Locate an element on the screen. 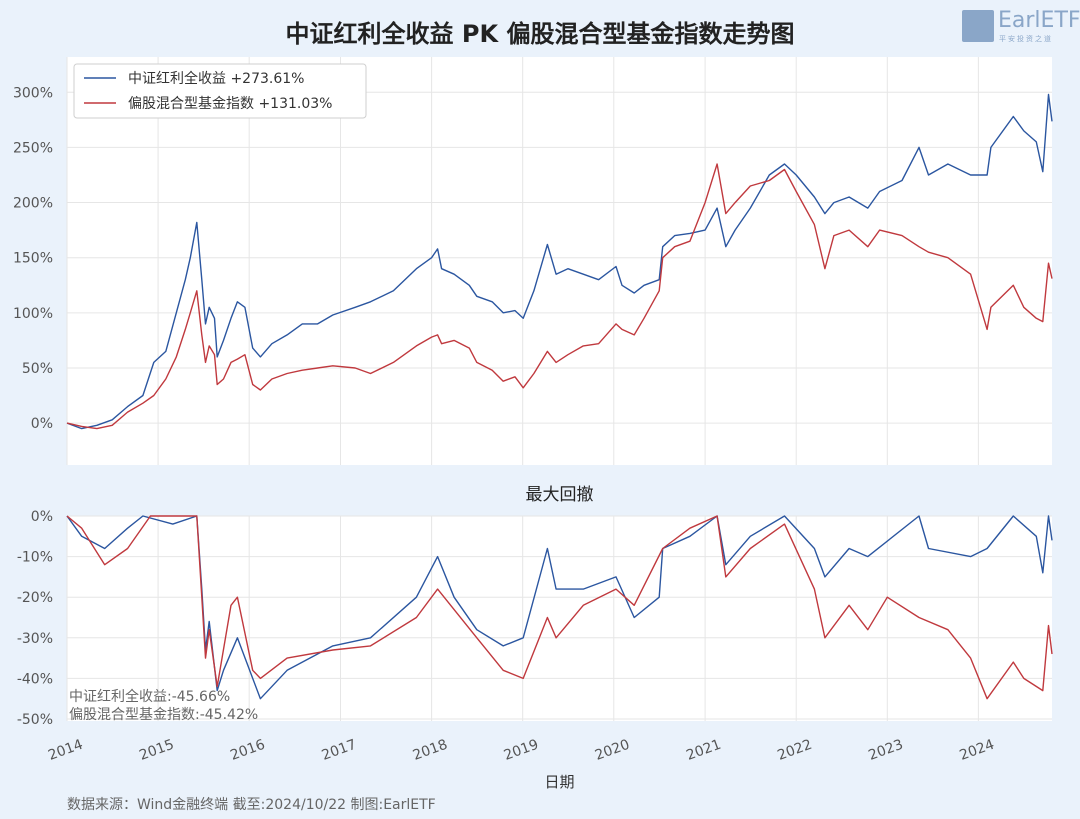  top-ytick-label: 50% is located at coordinates (37, 369).